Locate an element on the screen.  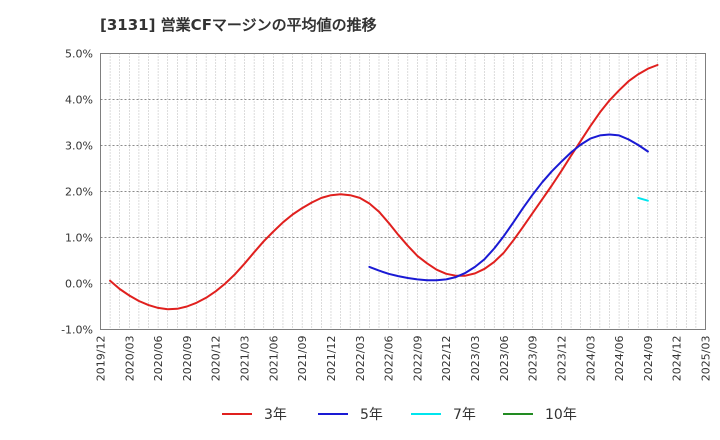
x-tick-label: 2025/03 is located at coordinates (706, 359).